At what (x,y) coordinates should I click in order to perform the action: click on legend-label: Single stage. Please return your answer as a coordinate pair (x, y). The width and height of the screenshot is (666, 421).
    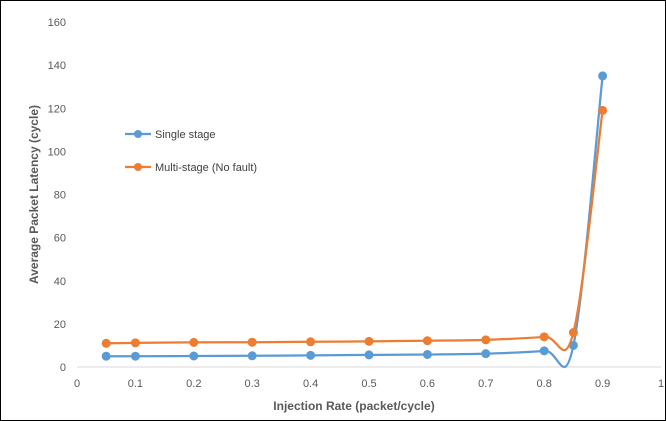
    Looking at the image, I should click on (185, 135).